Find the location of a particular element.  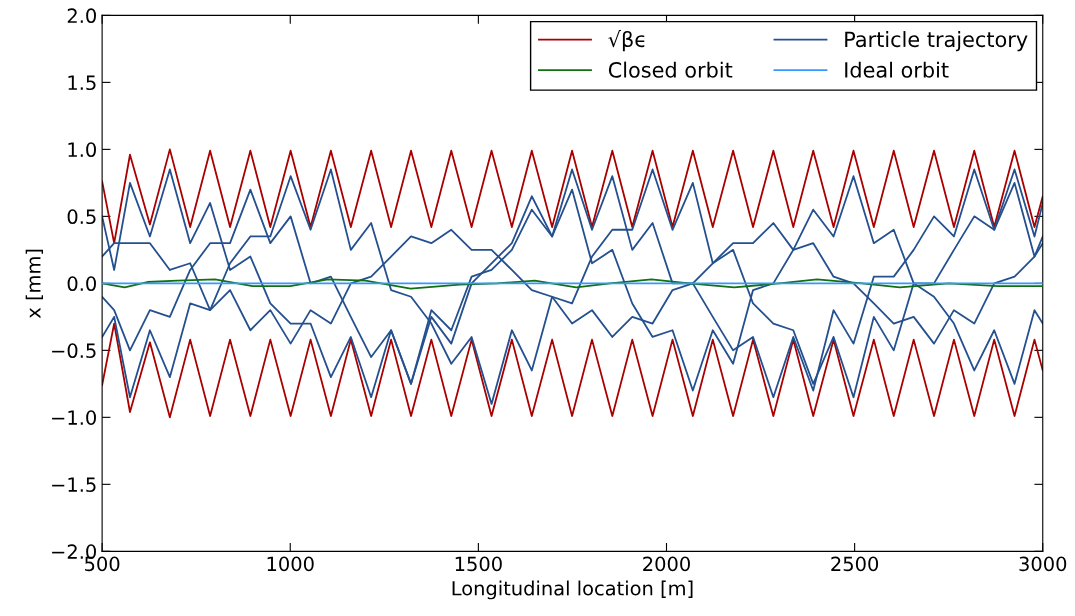

legend-label: √βϵ is located at coordinates (626, 40).